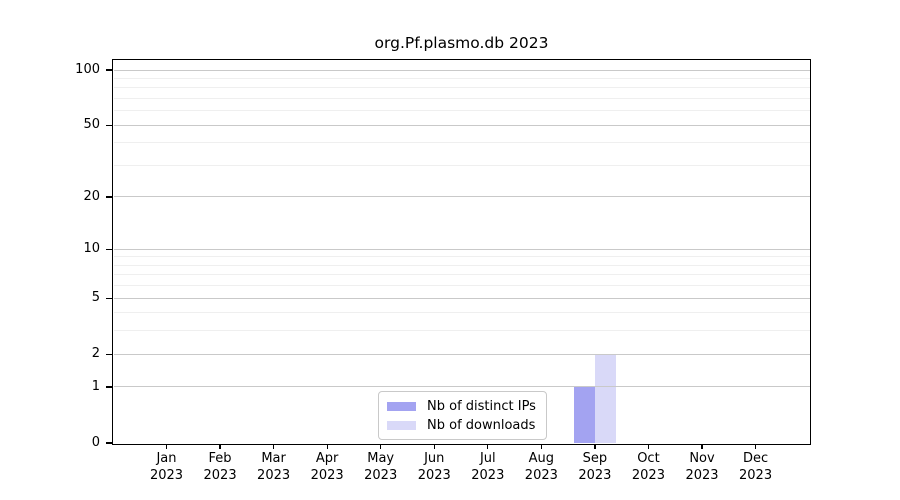  What do you see at coordinates (648, 446) in the screenshot?
I see `x-axis-tick-oct` at bounding box center [648, 446].